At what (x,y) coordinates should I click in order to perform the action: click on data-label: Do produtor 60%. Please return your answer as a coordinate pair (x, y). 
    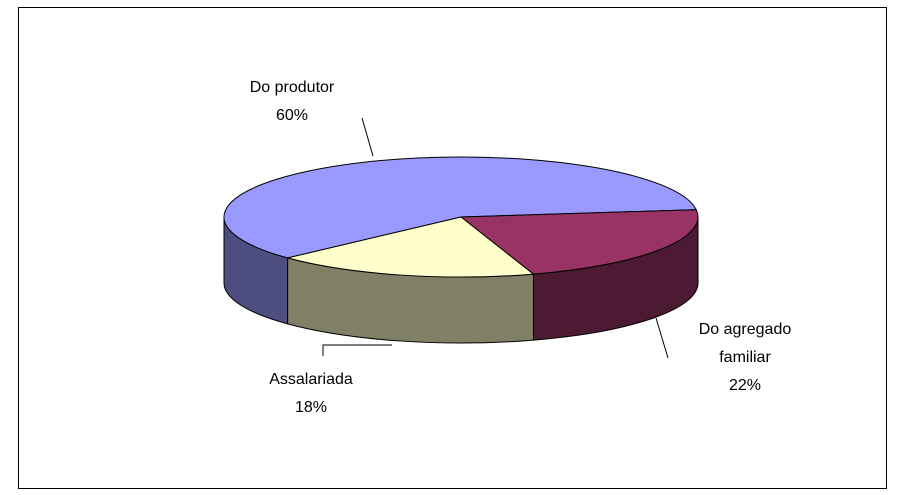
    Looking at the image, I should click on (292, 102).